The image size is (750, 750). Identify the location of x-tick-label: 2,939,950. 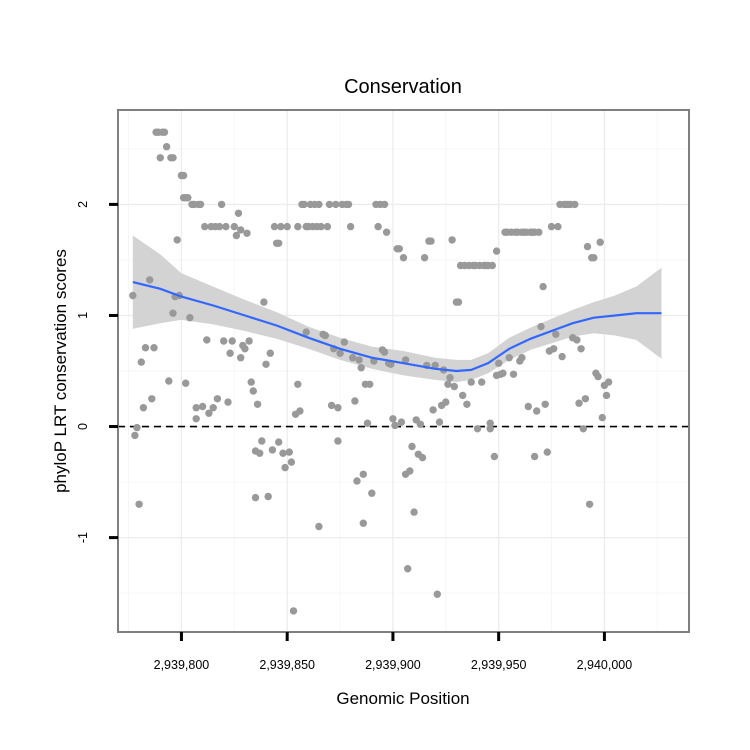
(499, 665).